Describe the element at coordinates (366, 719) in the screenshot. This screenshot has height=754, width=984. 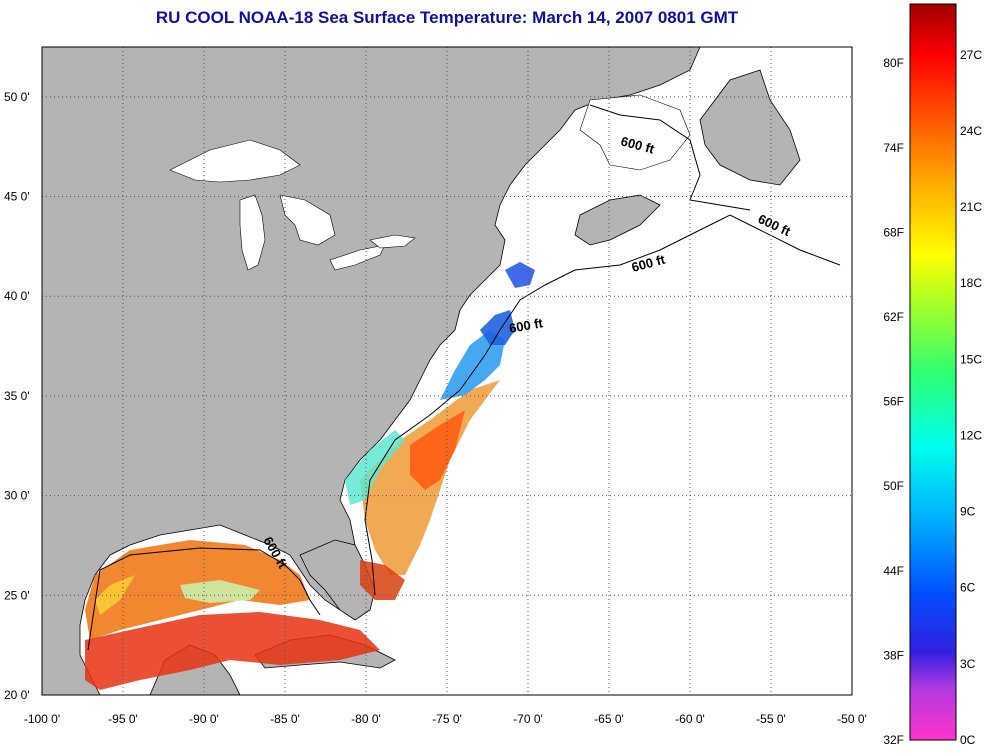
I see `lon-tick-label: -80 0'` at that location.